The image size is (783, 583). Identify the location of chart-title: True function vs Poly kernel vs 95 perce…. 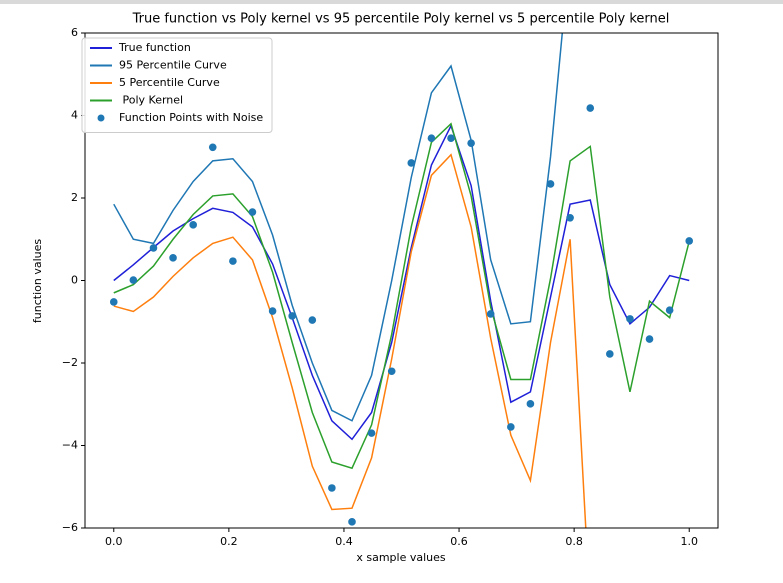
(401, 19).